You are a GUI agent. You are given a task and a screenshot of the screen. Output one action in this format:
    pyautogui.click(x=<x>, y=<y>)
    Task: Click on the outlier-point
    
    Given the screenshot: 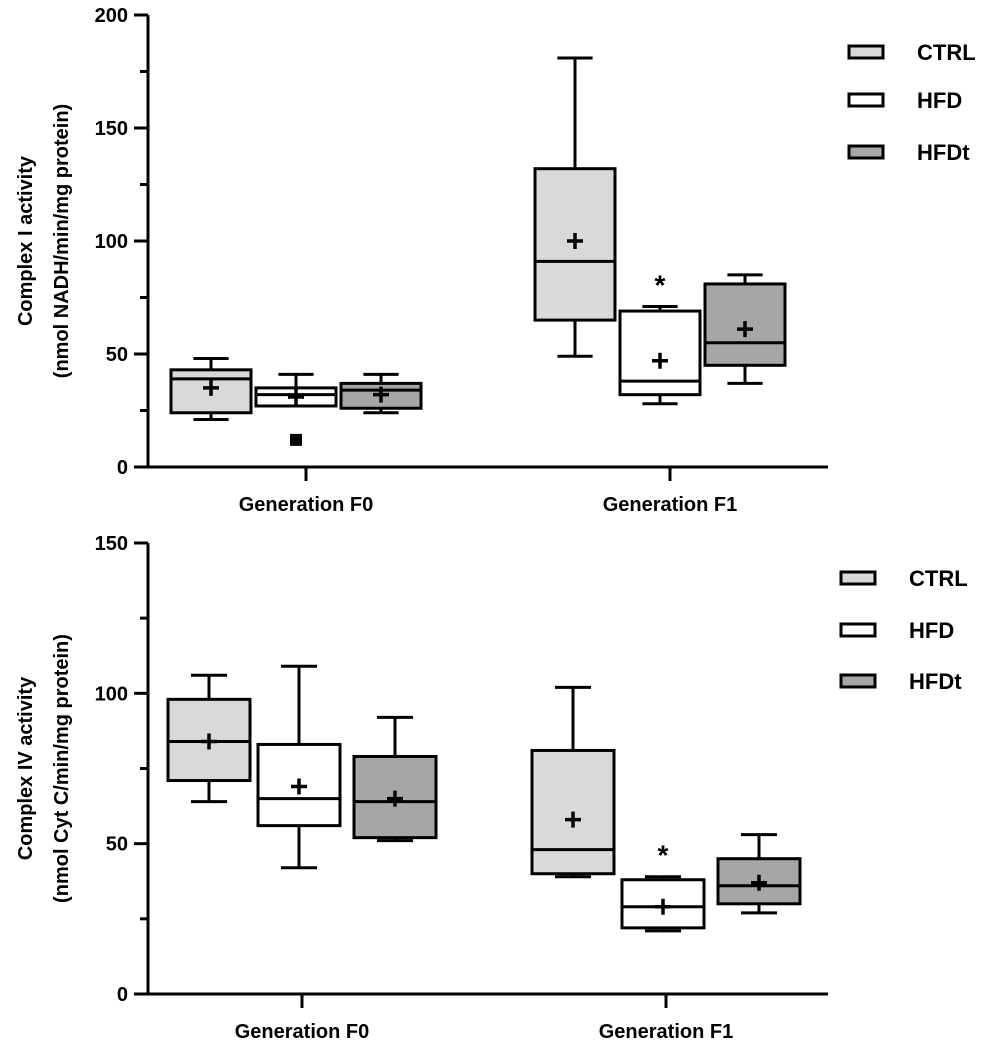 What is the action you would take?
    pyautogui.click(x=296, y=439)
    